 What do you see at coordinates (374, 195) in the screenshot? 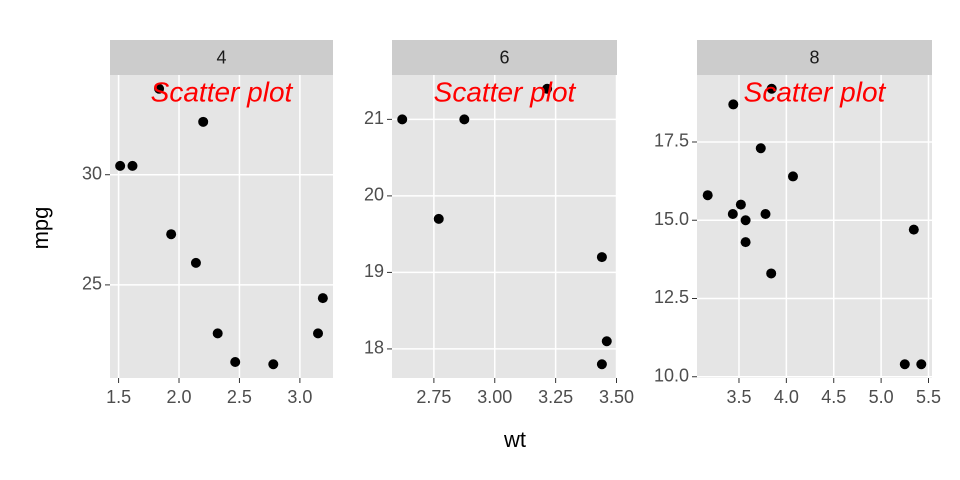
I see `y-tick-label: 20` at bounding box center [374, 195].